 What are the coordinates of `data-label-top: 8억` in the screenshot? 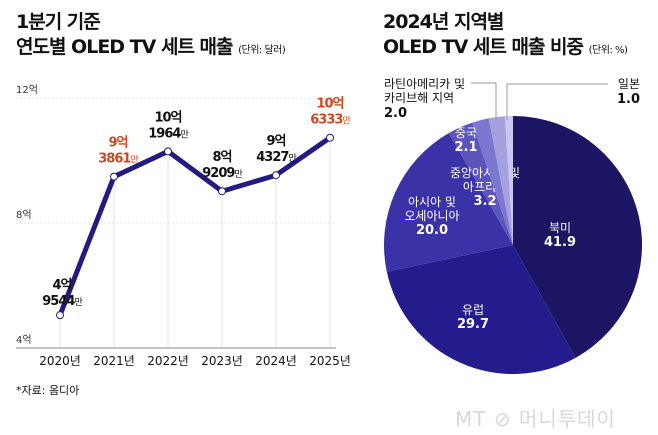 It's located at (221, 157).